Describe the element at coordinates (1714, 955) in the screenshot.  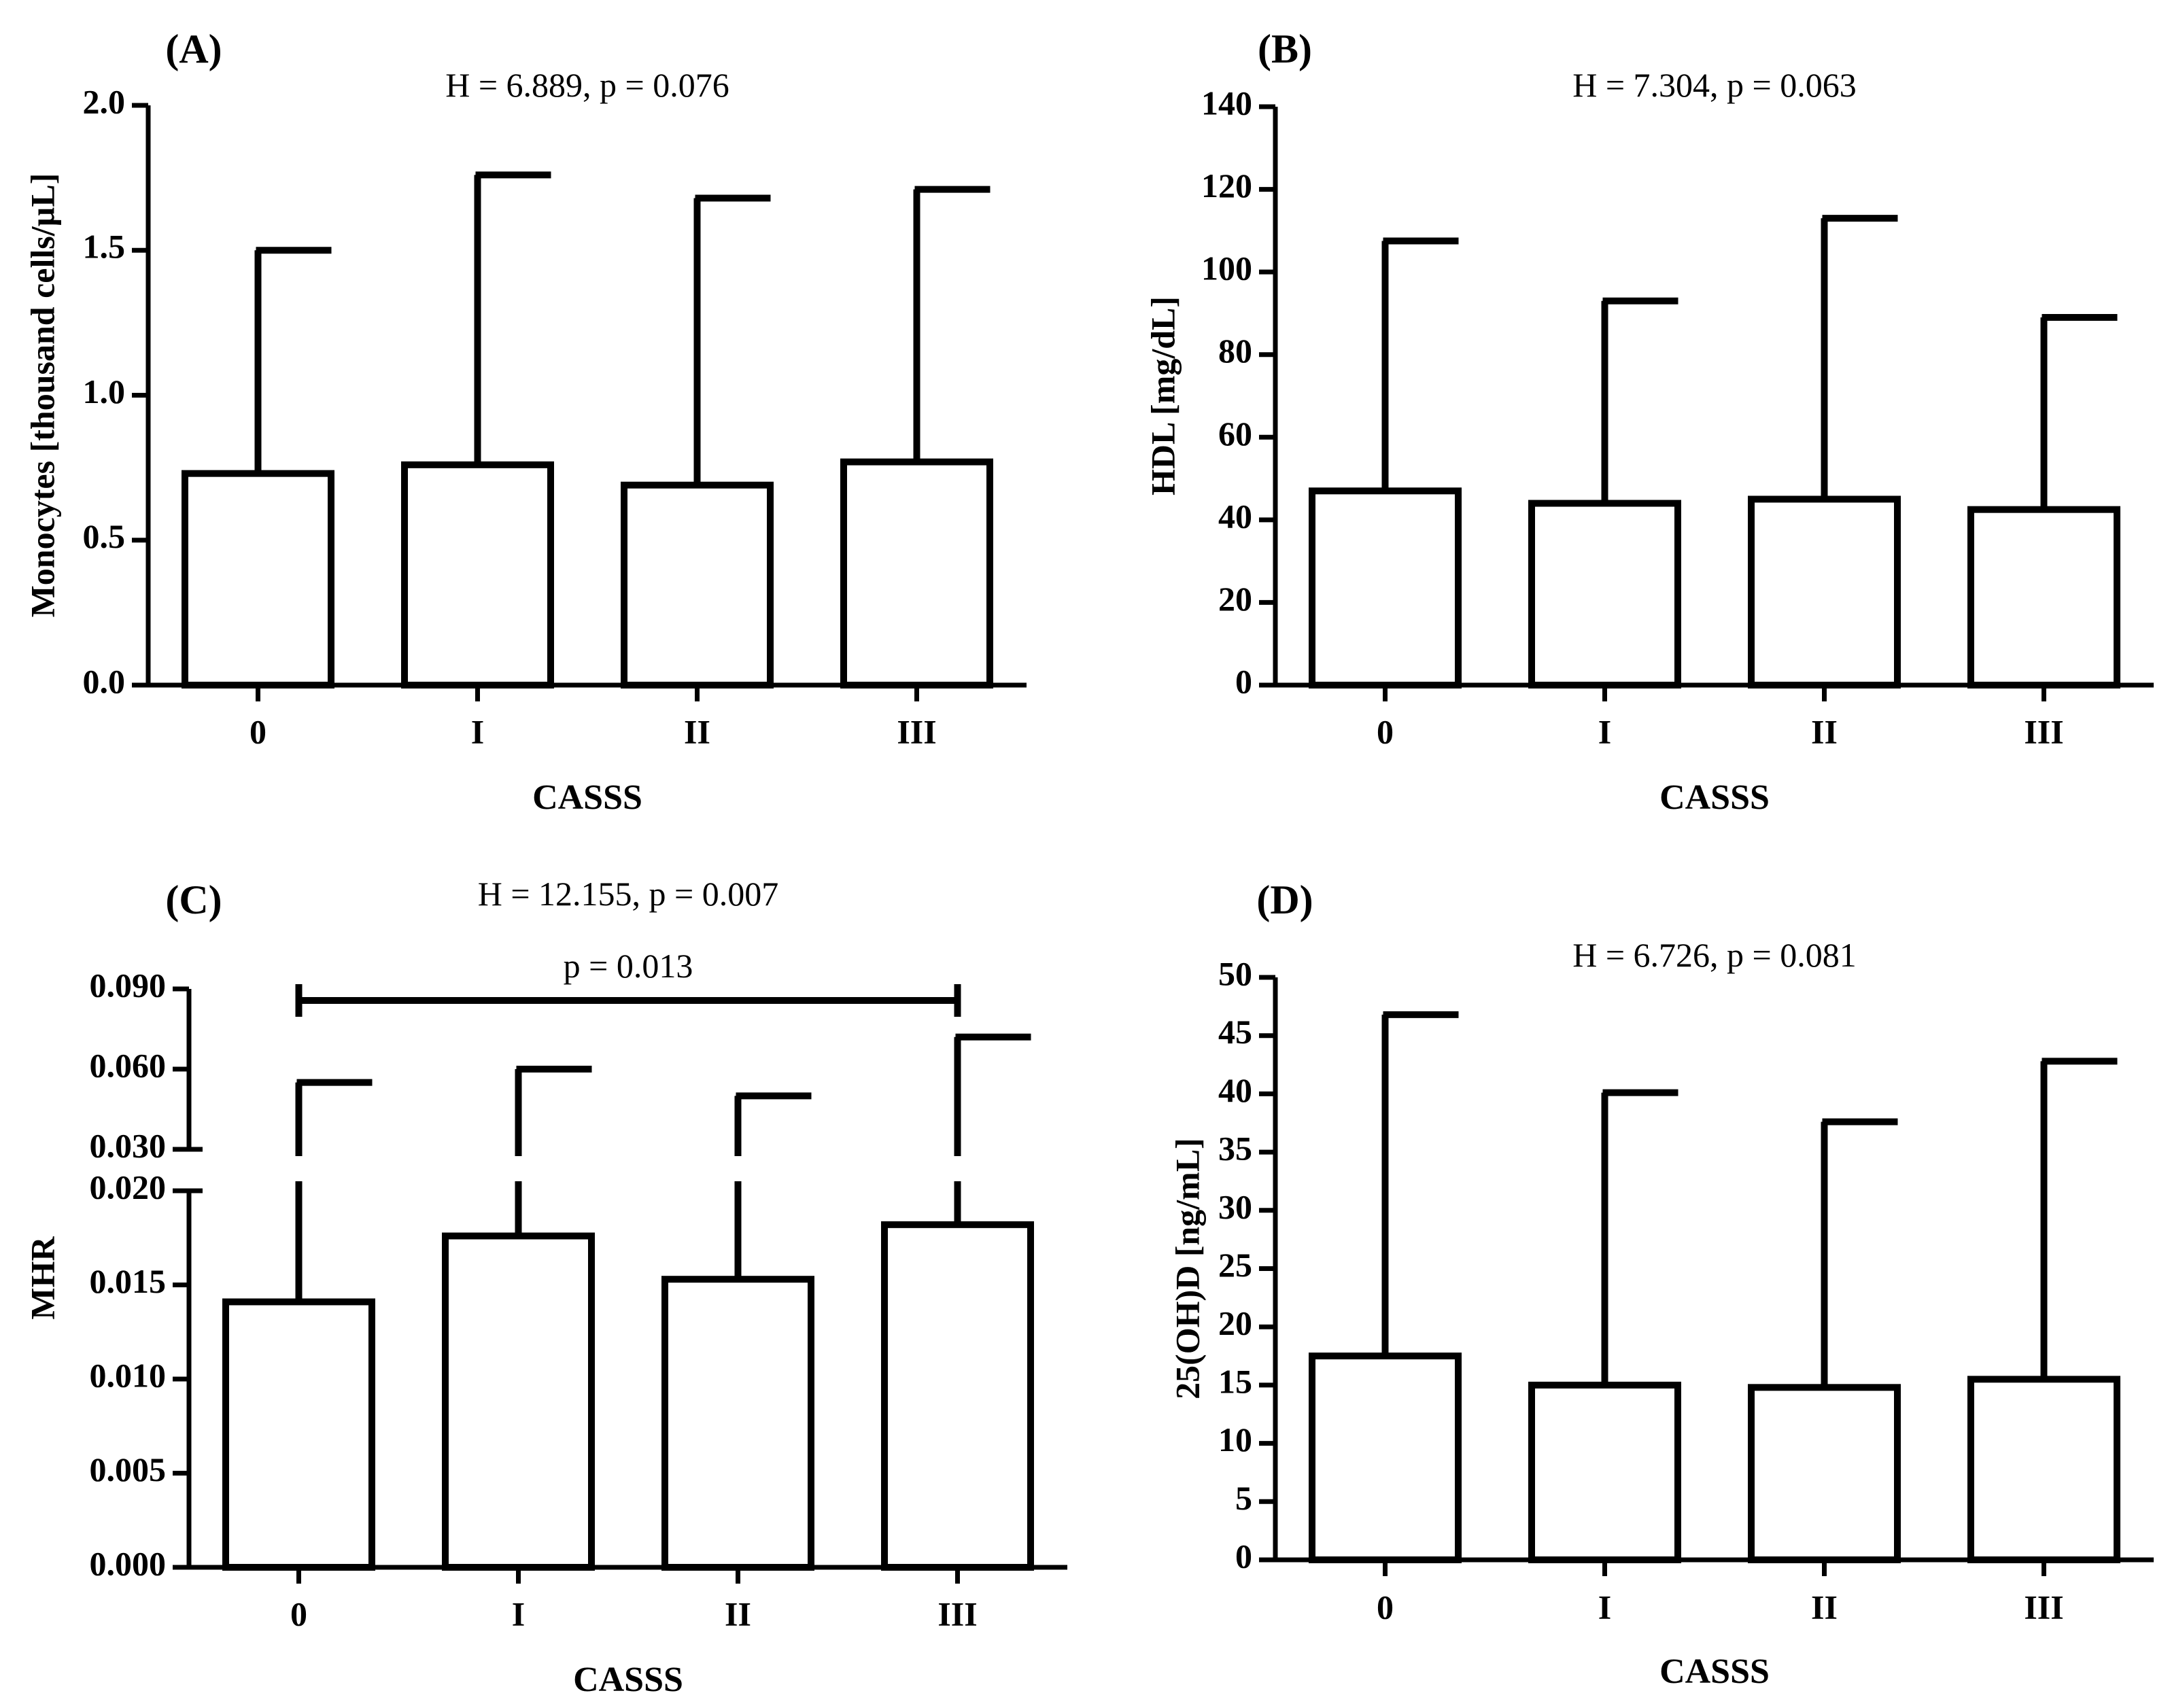
I see `stat-annotation: H = 6.726, p = 0.081` at that location.